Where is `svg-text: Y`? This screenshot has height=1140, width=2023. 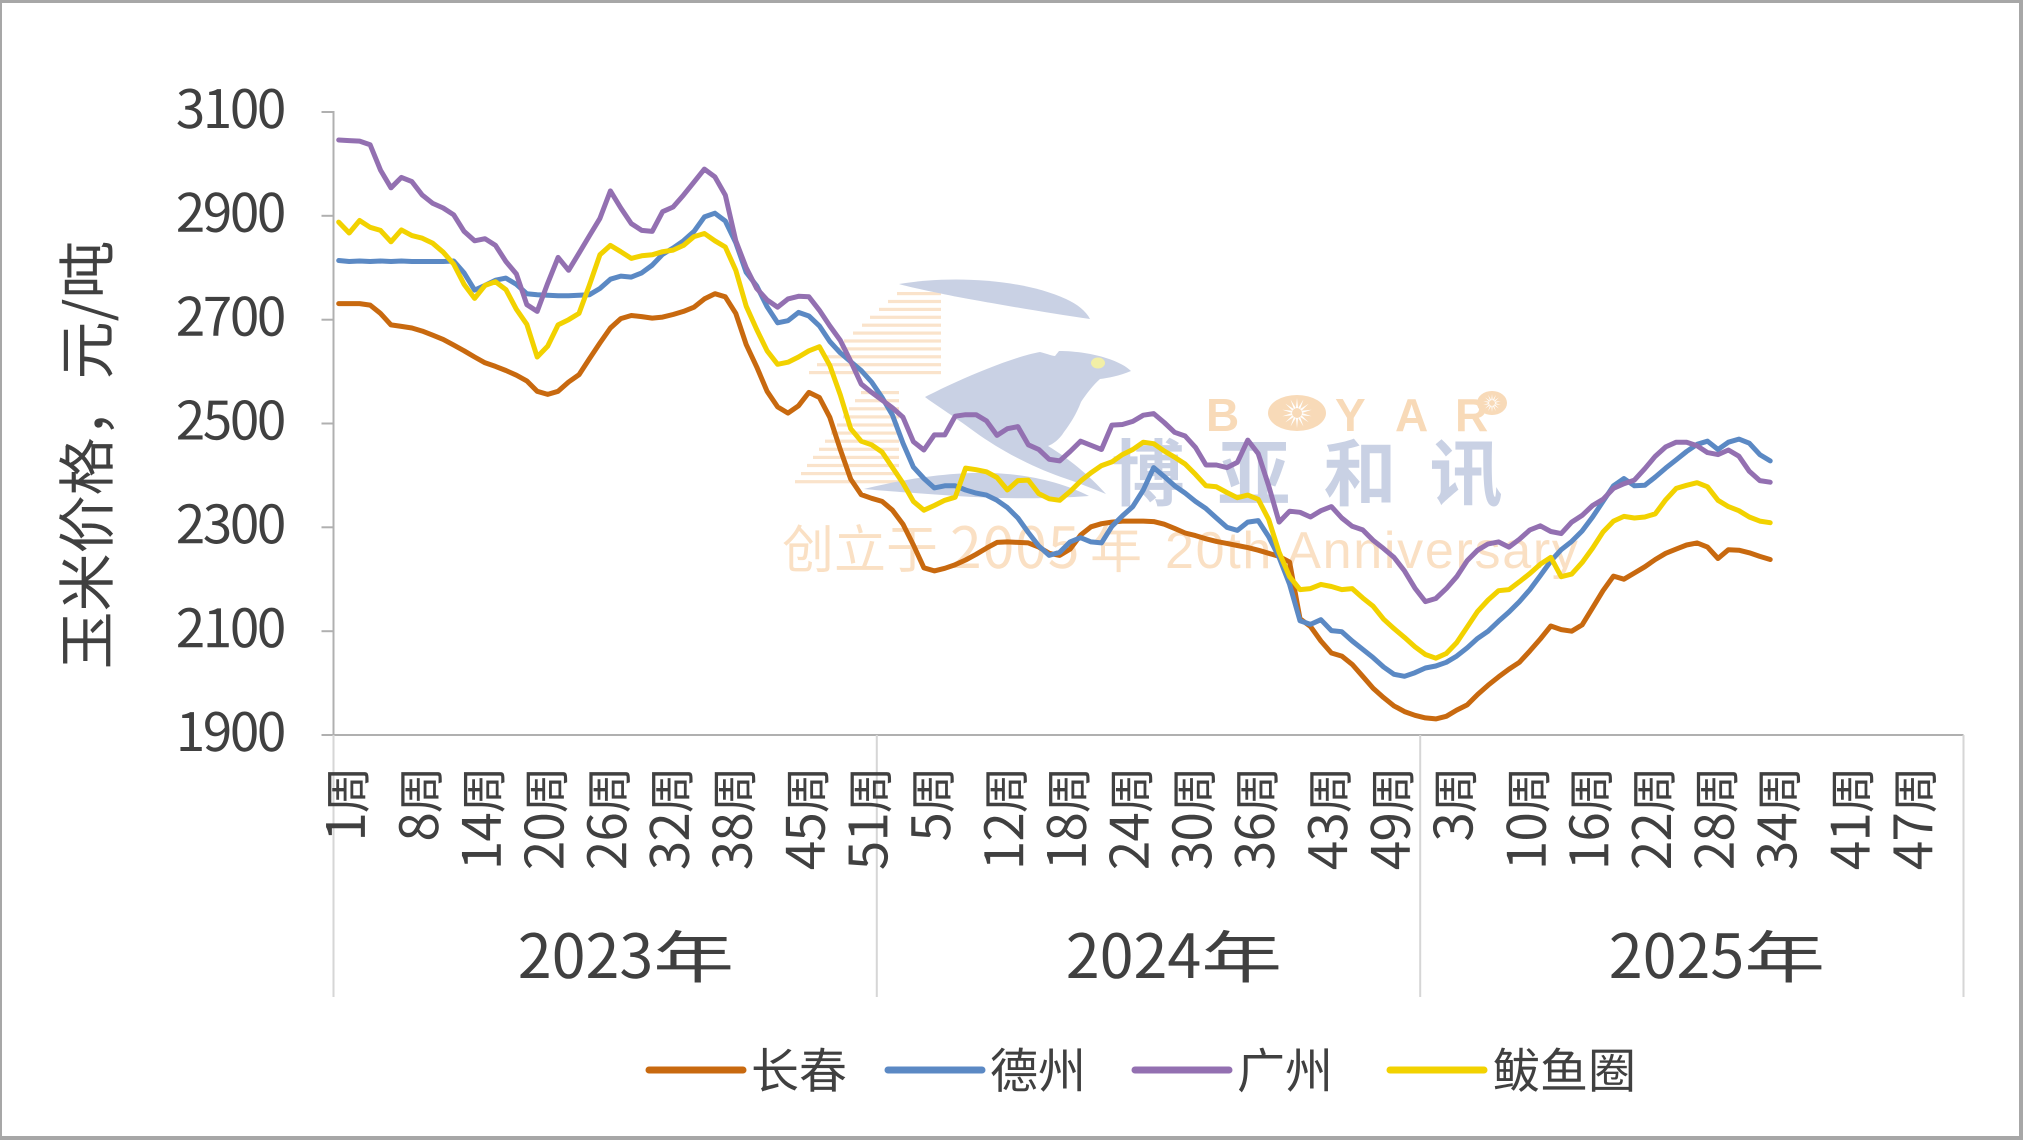 svg-text: Y is located at coordinates (1350, 415).